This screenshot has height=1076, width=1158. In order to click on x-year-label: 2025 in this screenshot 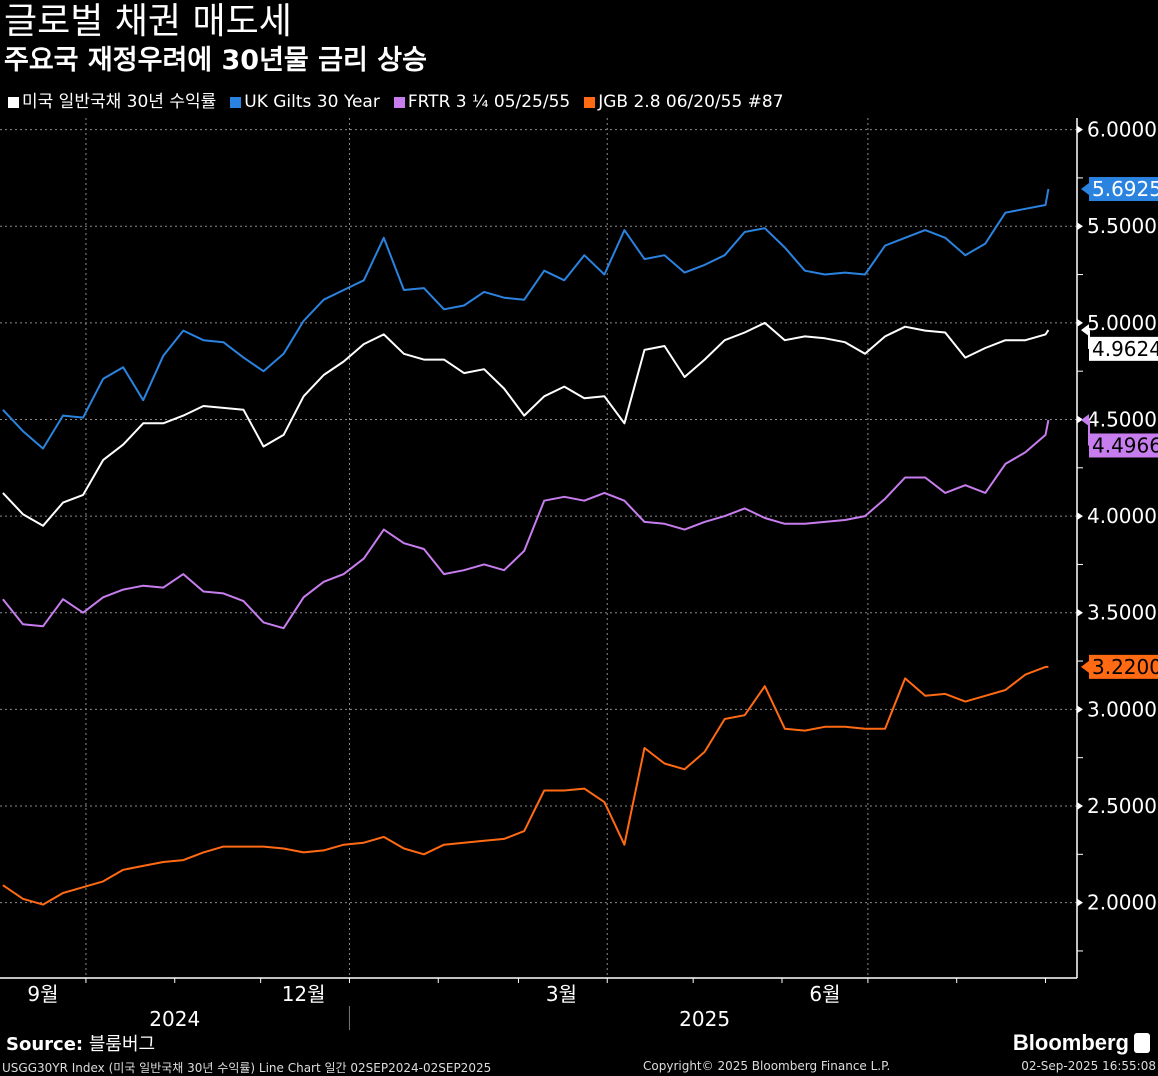, I will do `click(704, 1019)`.